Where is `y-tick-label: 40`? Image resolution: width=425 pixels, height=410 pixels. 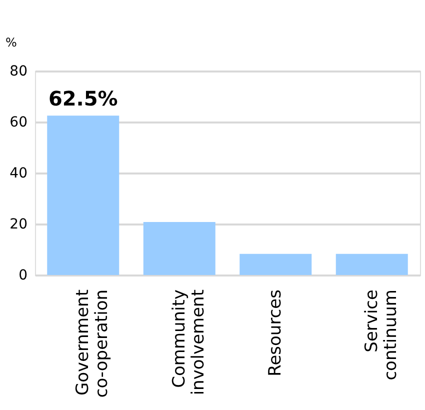
y-tick-label: 40 is located at coordinates (19, 174).